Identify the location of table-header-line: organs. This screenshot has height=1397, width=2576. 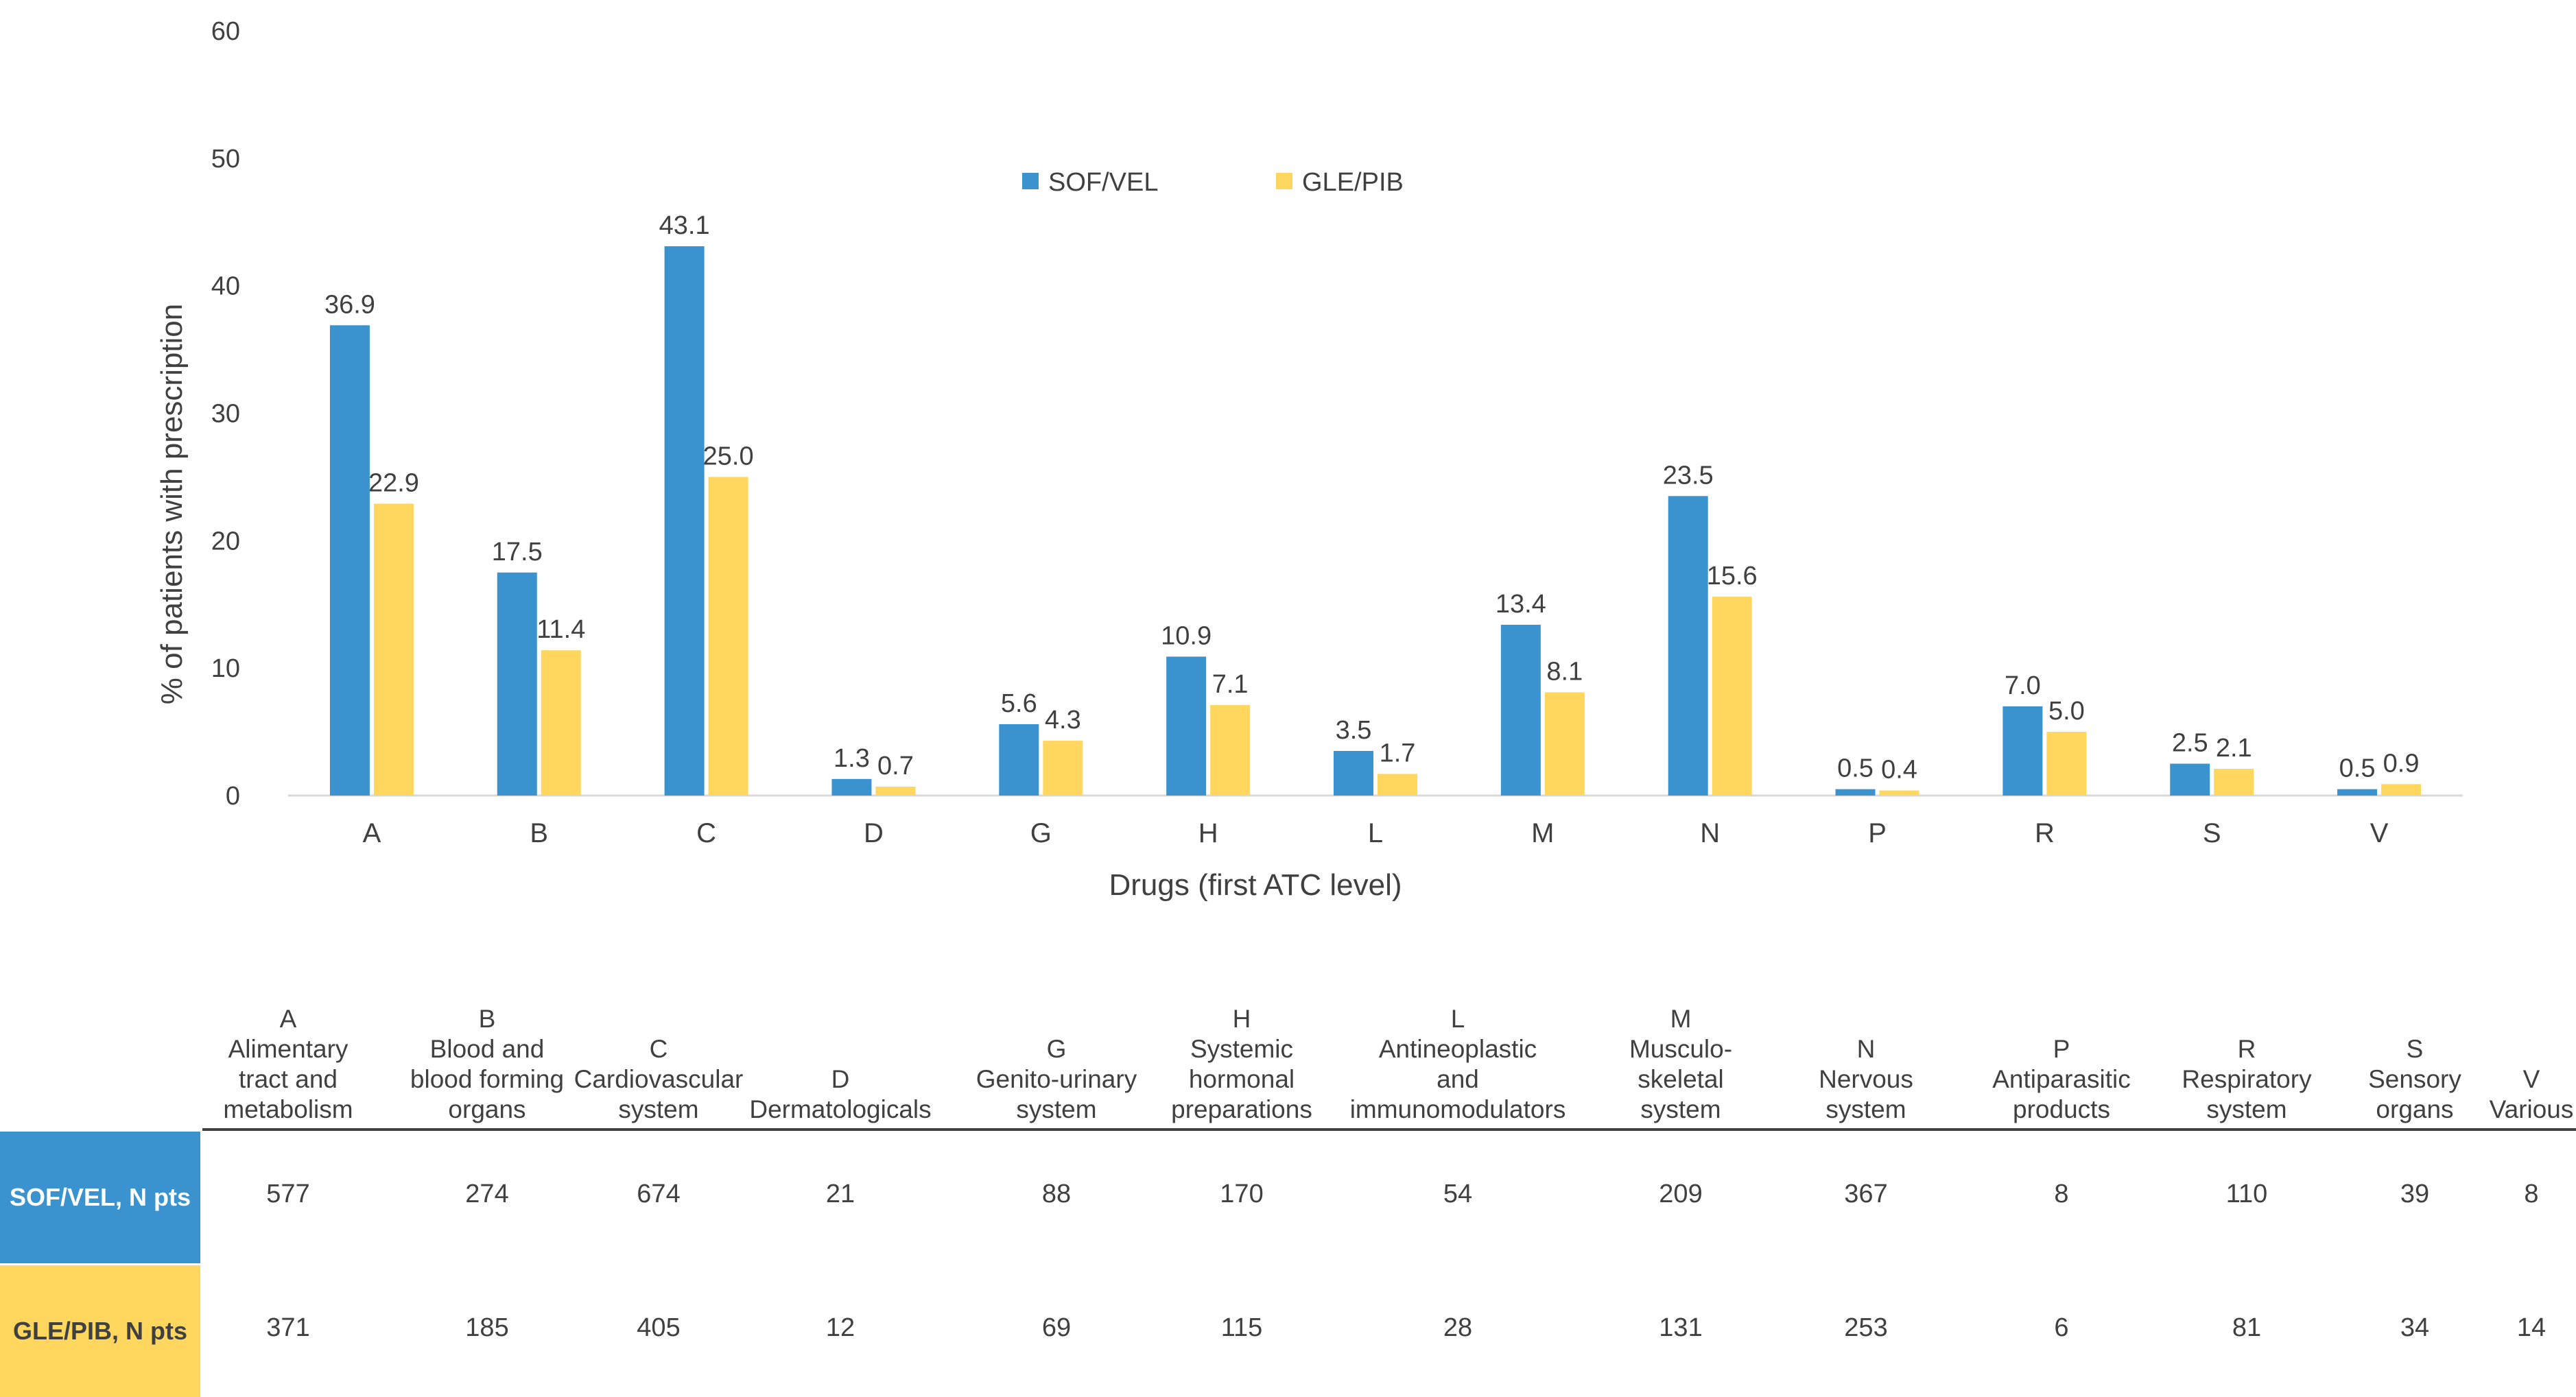
(487, 1109).